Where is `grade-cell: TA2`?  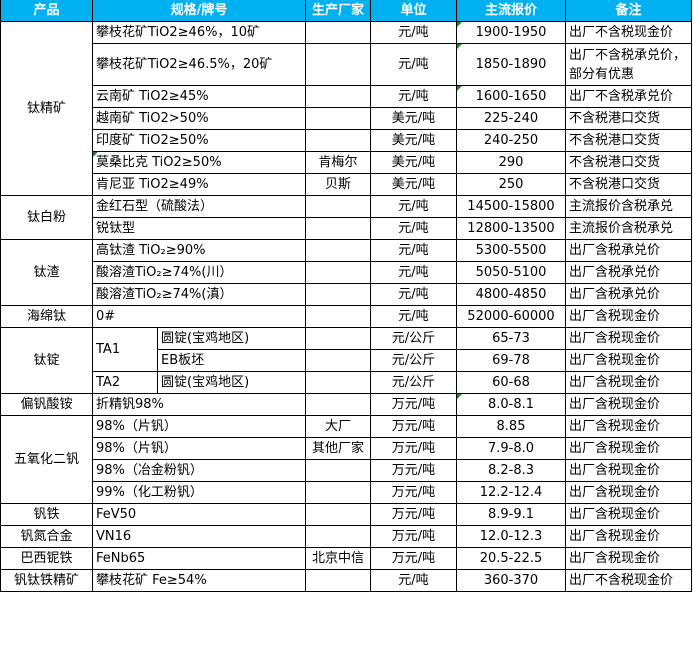 grade-cell: TA2 is located at coordinates (125, 382).